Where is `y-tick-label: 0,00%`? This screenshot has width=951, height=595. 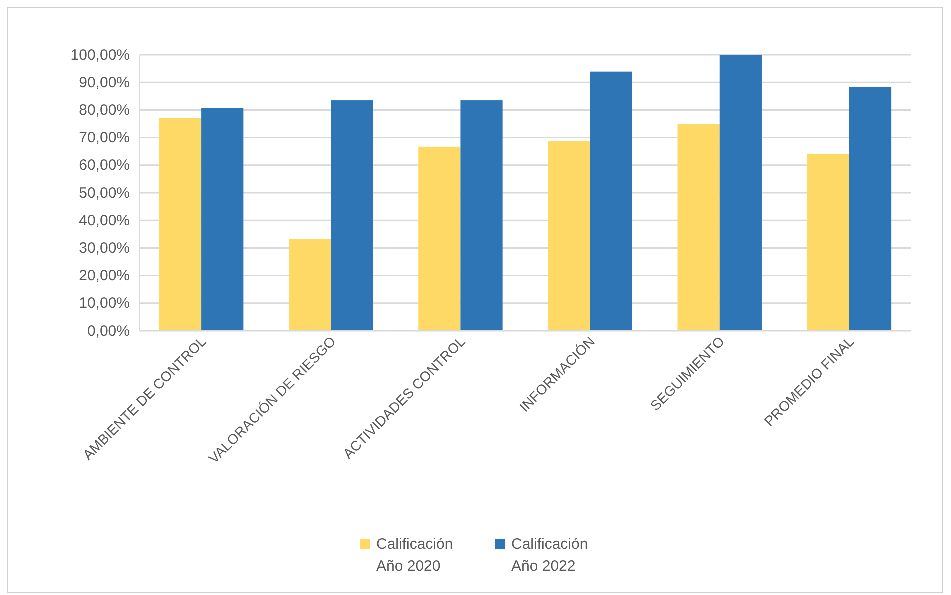 y-tick-label: 0,00% is located at coordinates (108, 331).